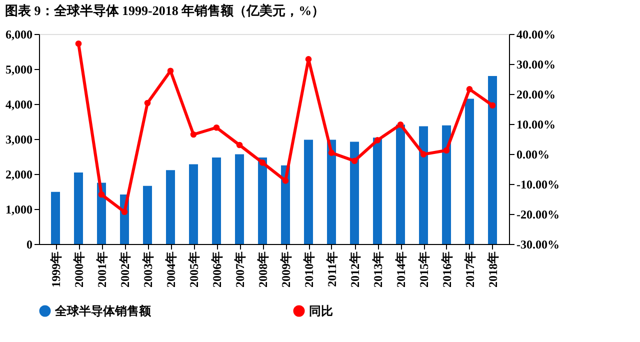 This screenshot has height=342, width=640. I want to click on y-tick-label: 4,000, so click(19, 105).